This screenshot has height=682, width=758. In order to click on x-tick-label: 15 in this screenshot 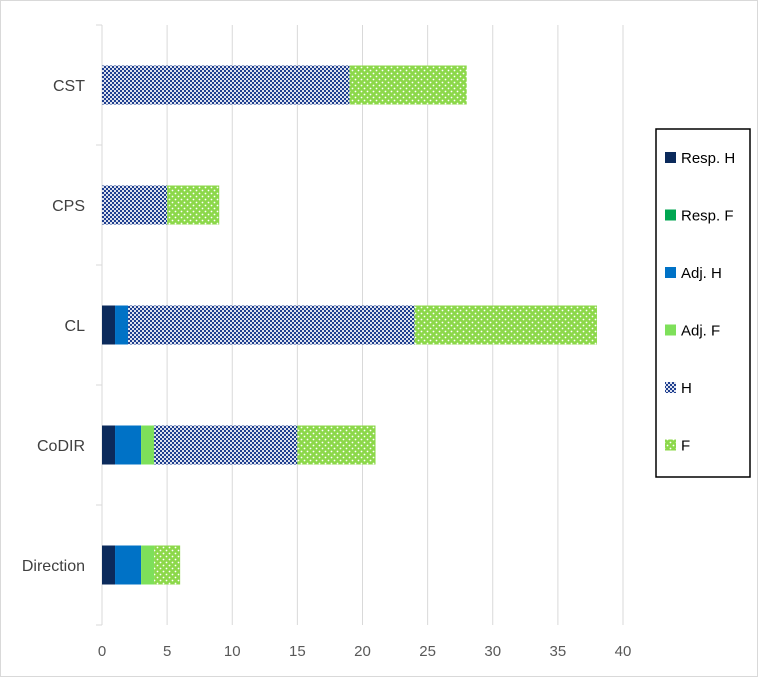, I will do `click(297, 651)`.